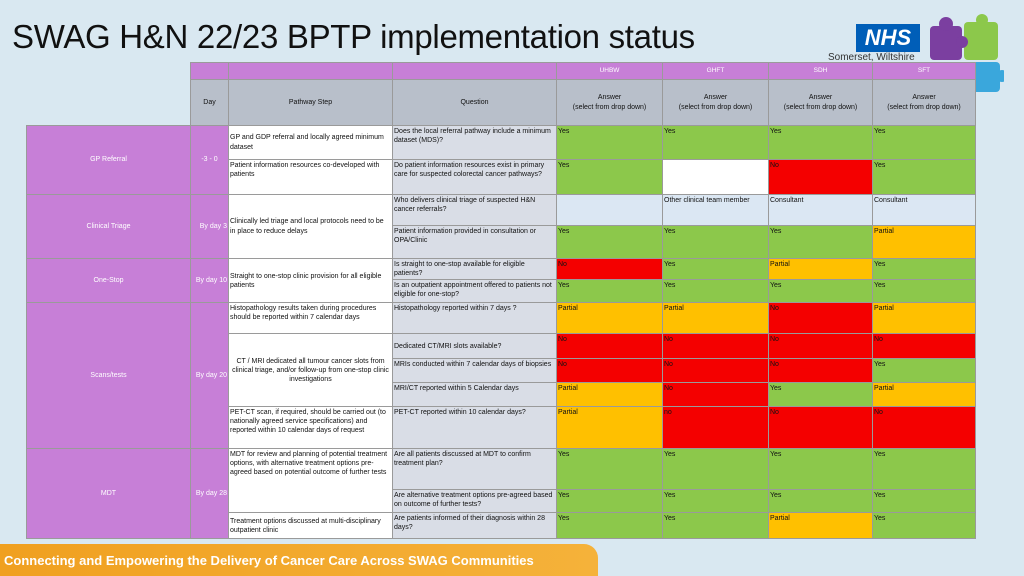  What do you see at coordinates (474, 318) in the screenshot?
I see `question-cell: Histopathology reported within 7 days ?` at bounding box center [474, 318].